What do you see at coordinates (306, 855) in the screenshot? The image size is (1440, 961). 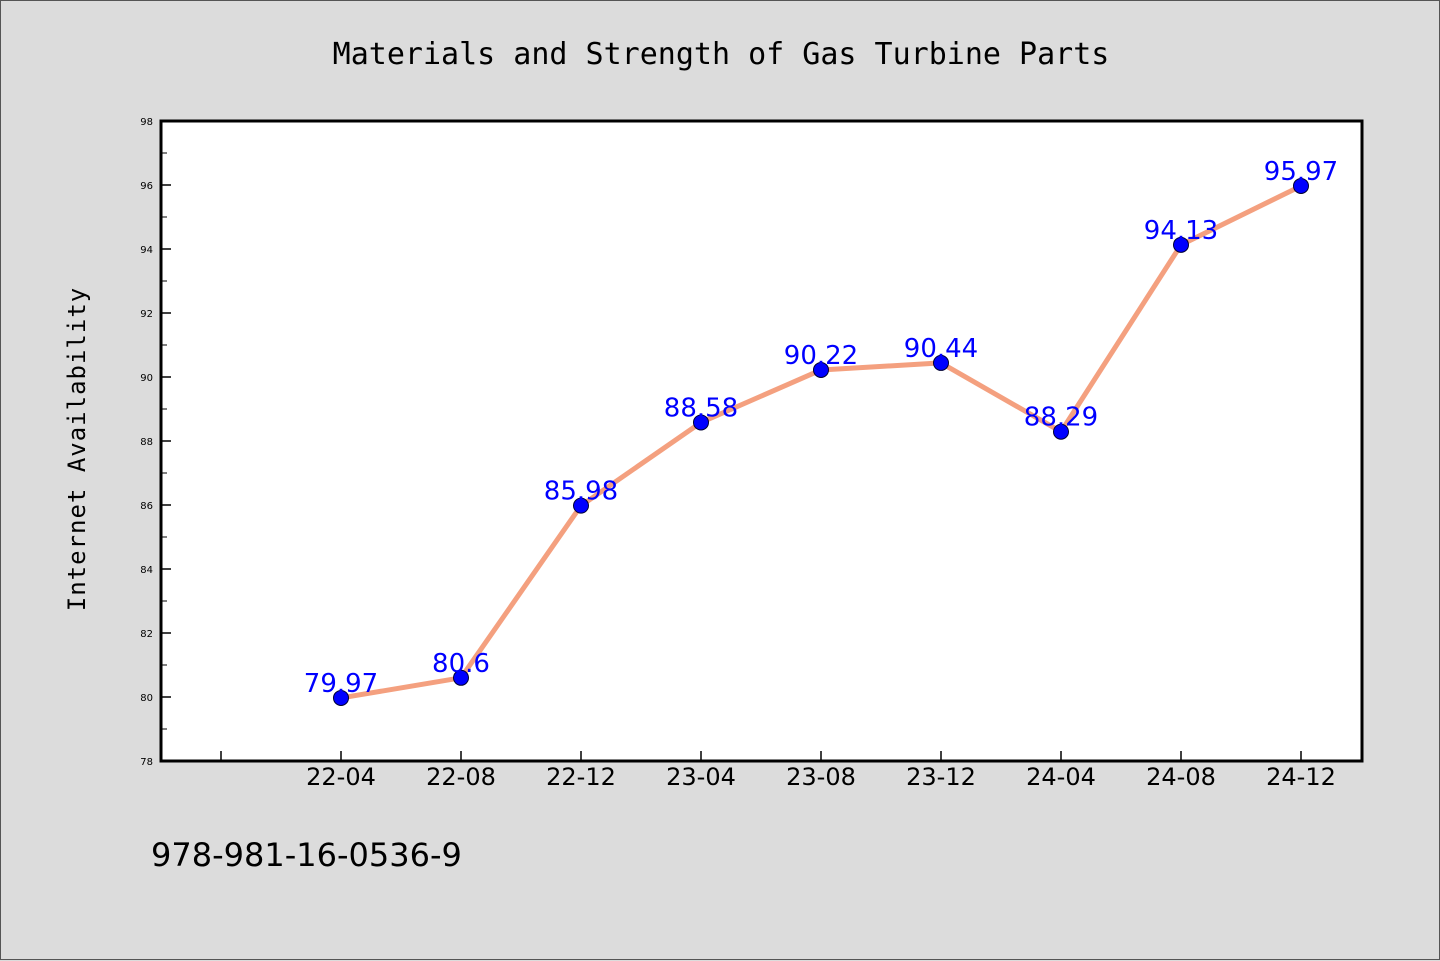 I see `footer-isbn: 978-981-16-0536-9` at bounding box center [306, 855].